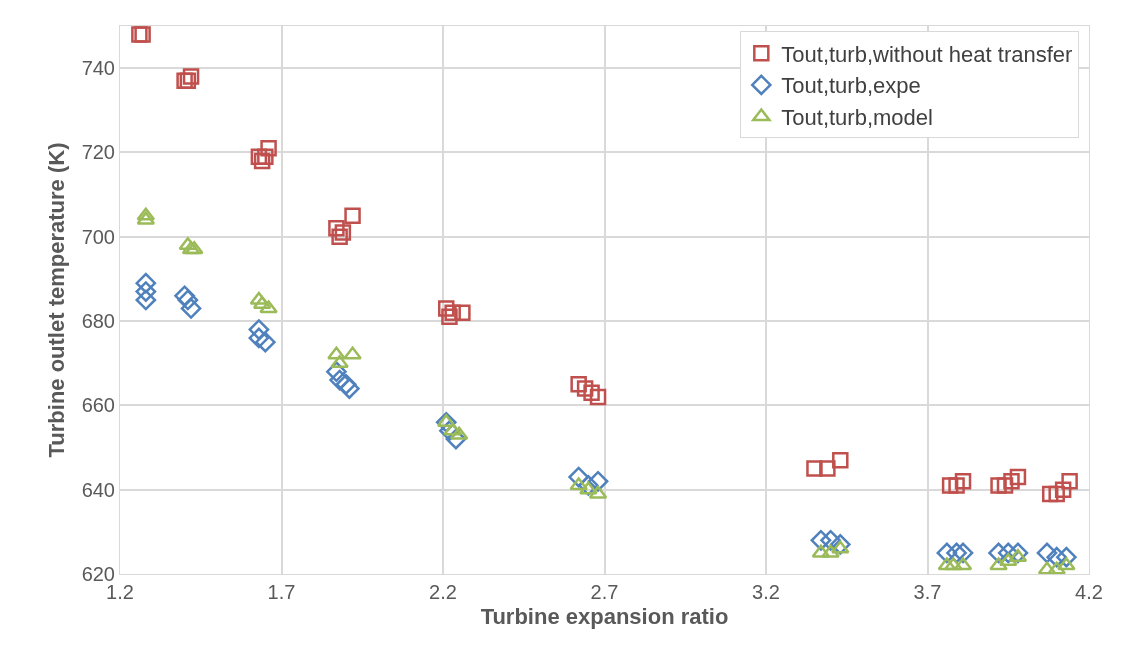 The width and height of the screenshot is (1125, 664). I want to click on x-tick-label: 3.7, so click(927, 592).